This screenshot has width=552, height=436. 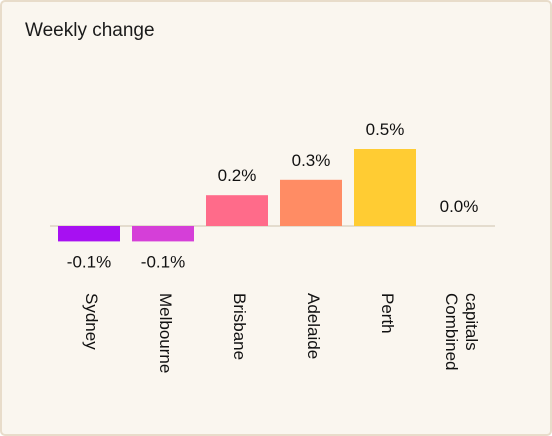 I want to click on value-label: 0.0%, so click(x=459, y=206).